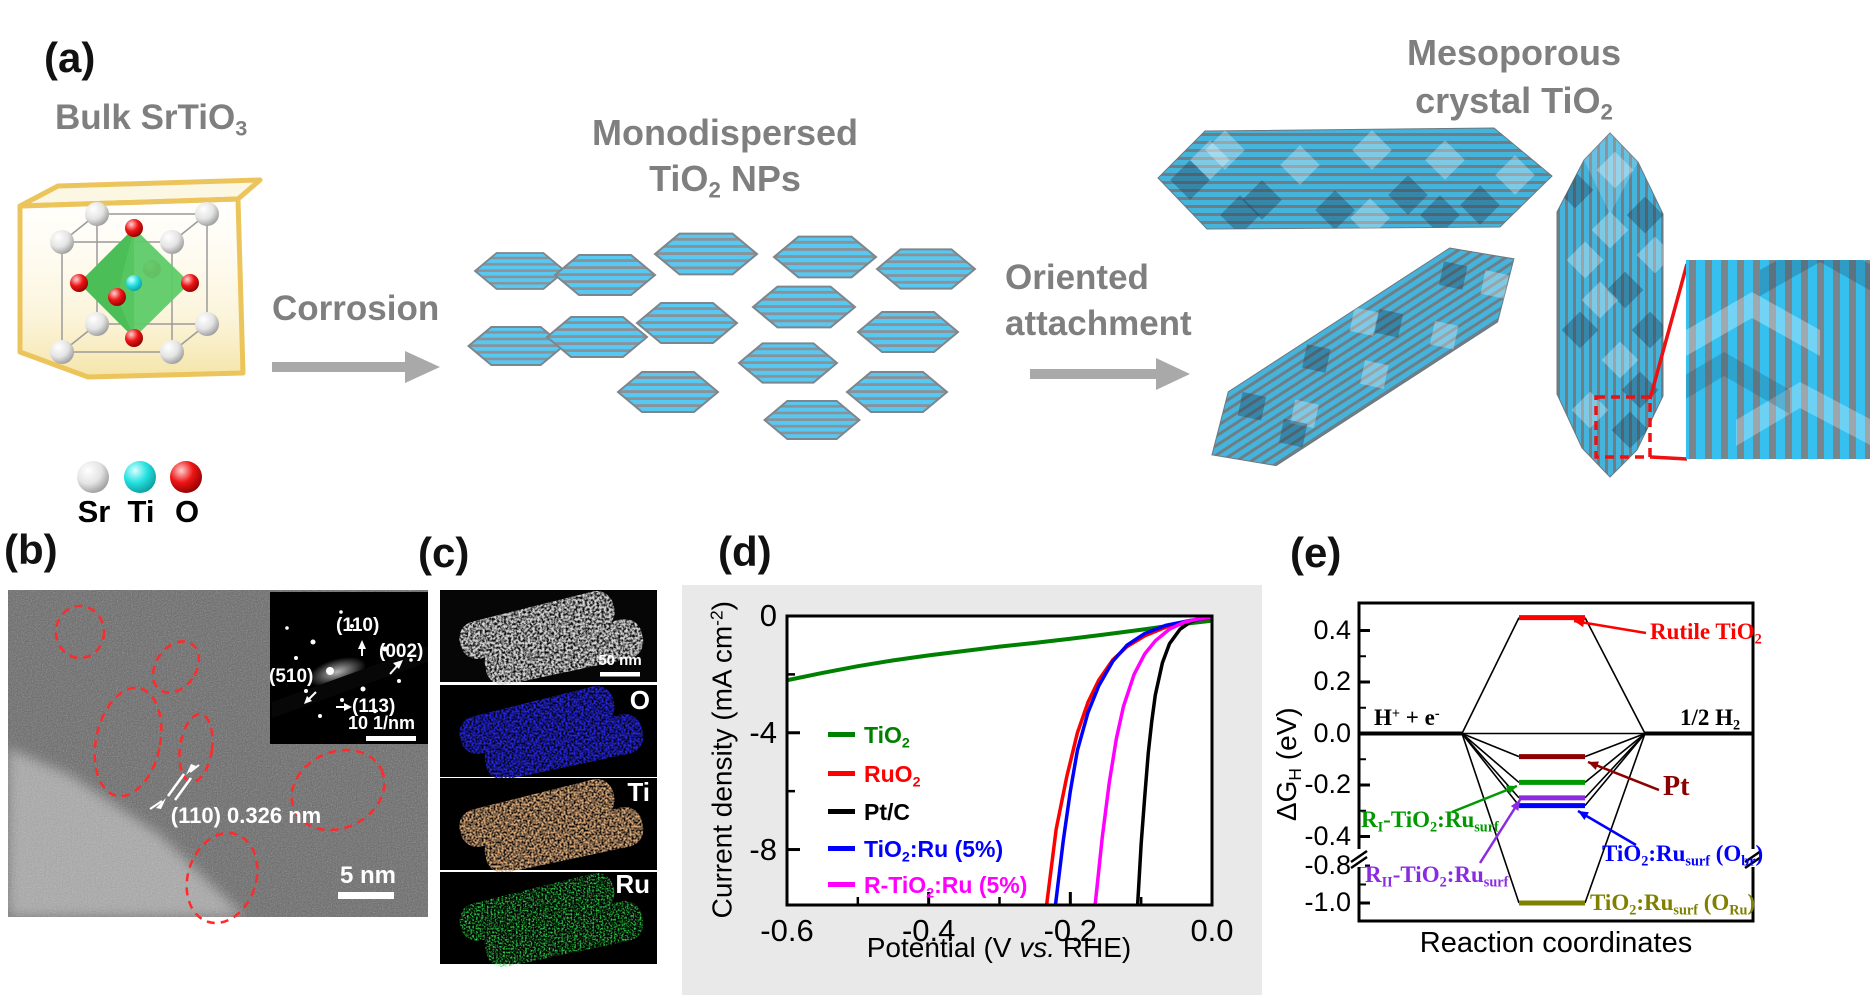  I want to click on spot-110-label: (110), so click(358, 625).